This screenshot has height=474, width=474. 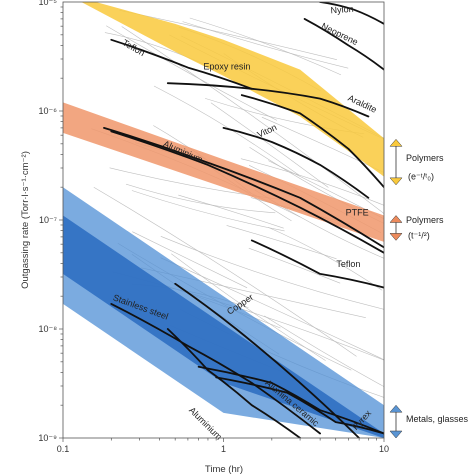 I want to click on series-line-pyrex, so click(x=299, y=405).